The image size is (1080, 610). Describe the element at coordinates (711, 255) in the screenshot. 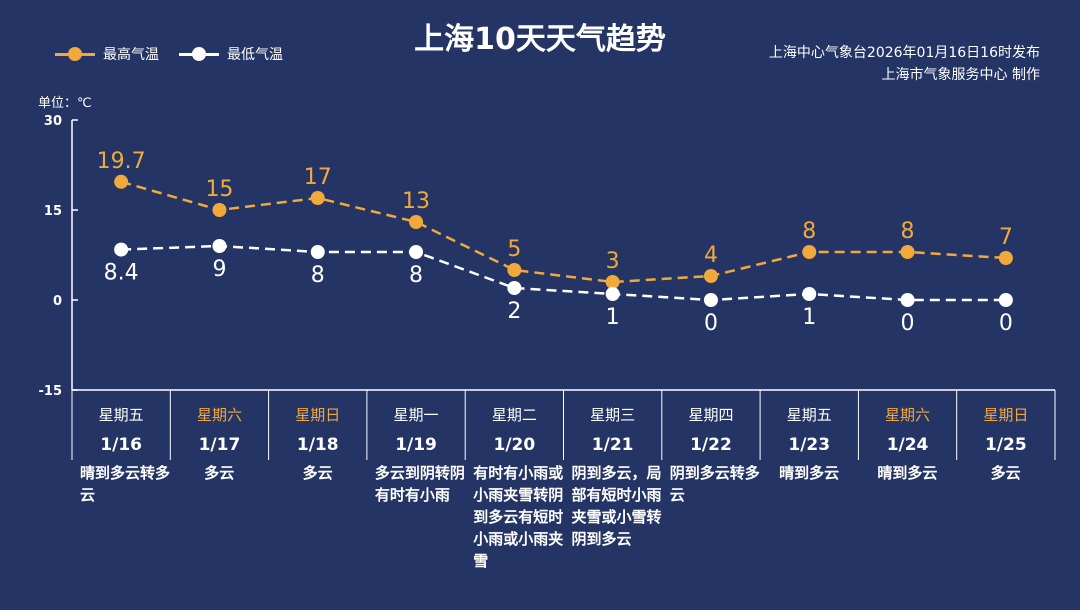

I see `data-label-high: 4` at that location.